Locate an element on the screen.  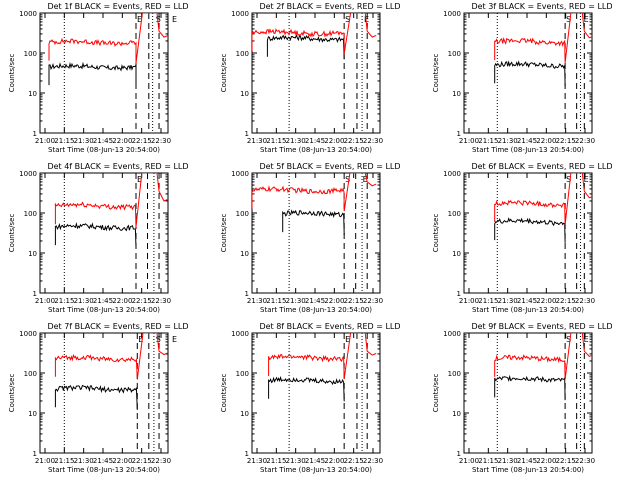
y-axis-label: Counts/sec is located at coordinates (224, 73).